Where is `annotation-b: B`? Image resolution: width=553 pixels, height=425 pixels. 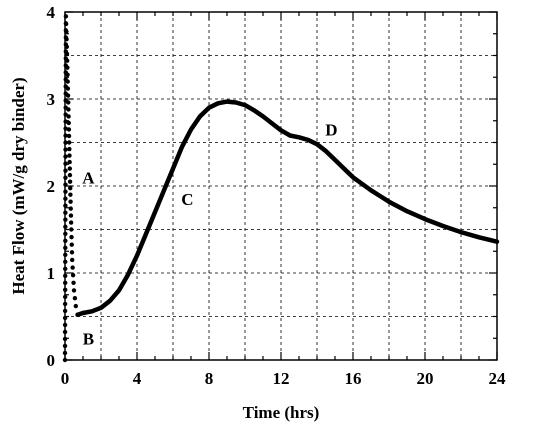 annotation-b: B is located at coordinates (88, 338).